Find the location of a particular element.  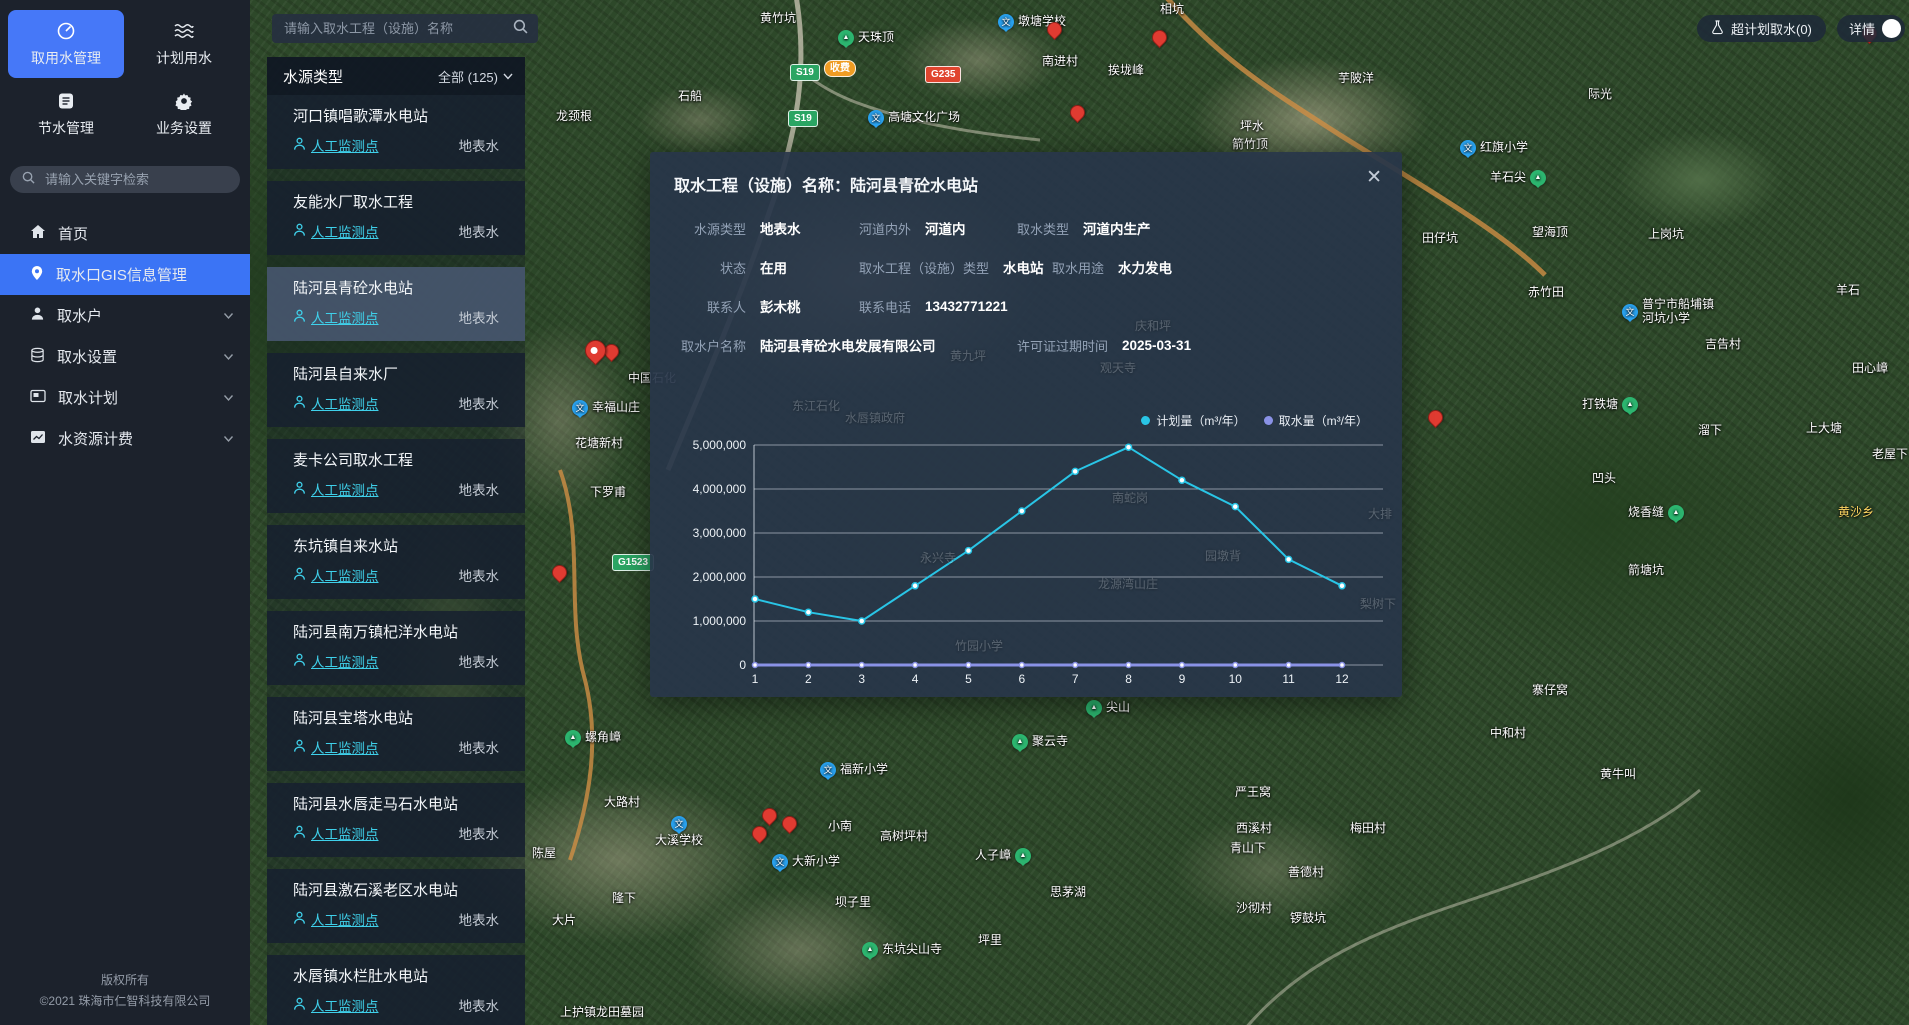

station-list-item: 陆河县水唇走马石水电站 人工监测点 地表水 is located at coordinates (396, 820).